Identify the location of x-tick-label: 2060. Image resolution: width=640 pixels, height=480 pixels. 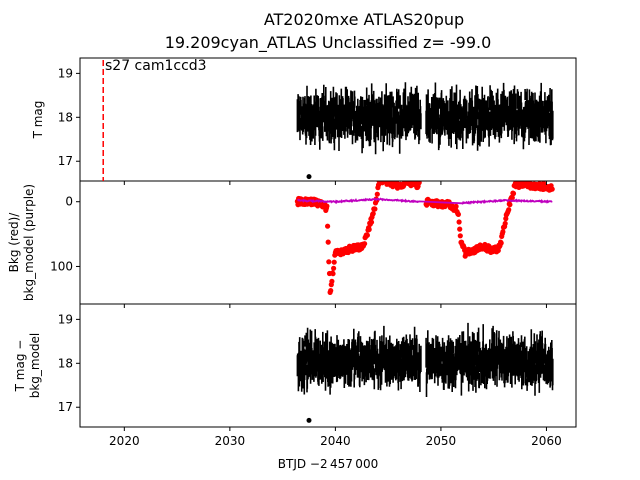
(546, 441).